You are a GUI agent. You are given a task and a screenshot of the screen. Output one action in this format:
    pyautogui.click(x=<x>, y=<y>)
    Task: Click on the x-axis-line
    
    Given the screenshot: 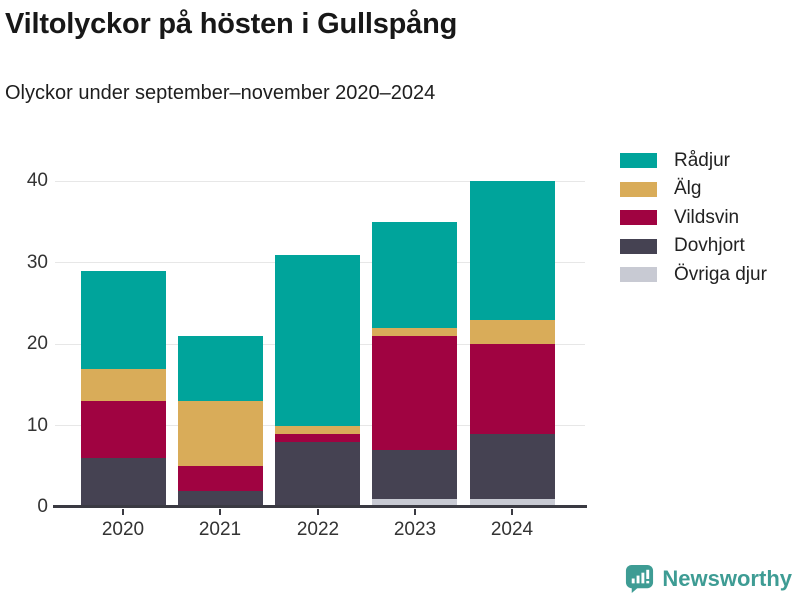 What is the action you would take?
    pyautogui.click(x=320, y=506)
    